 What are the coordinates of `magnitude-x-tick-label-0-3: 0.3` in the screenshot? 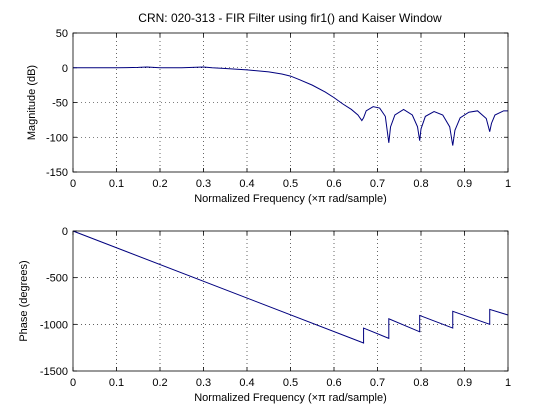 It's located at (203, 184).